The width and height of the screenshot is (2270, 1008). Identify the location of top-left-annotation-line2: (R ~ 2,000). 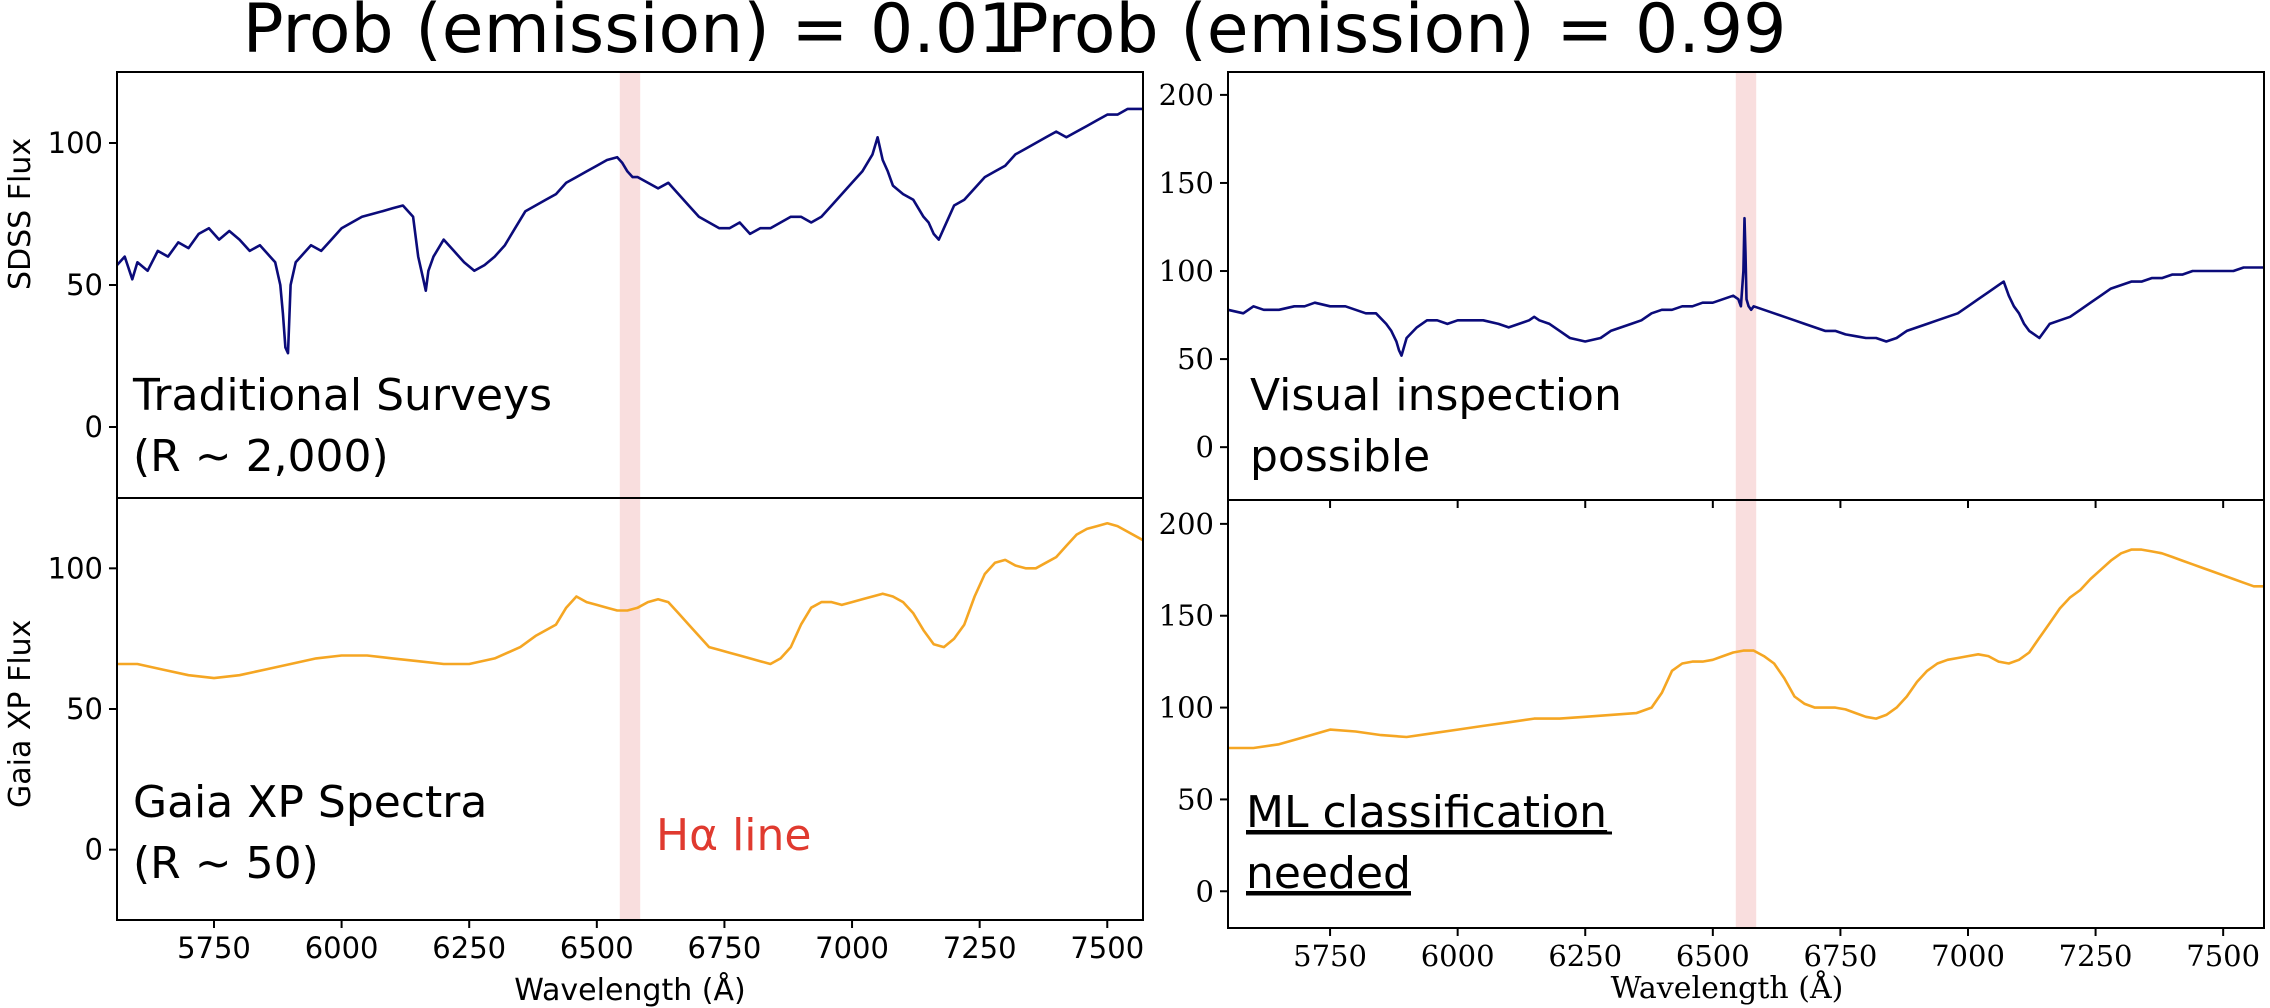
(261, 456).